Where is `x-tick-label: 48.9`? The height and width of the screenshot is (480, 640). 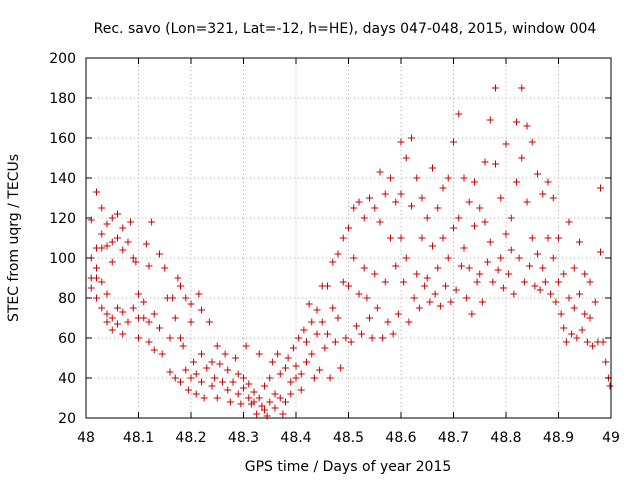
x-tick-label: 48.9 is located at coordinates (558, 438).